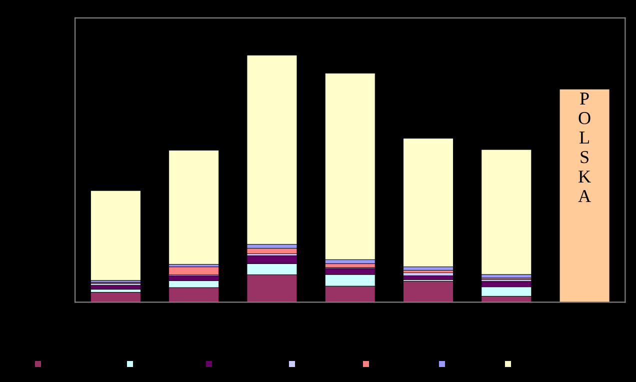  Describe the element at coordinates (584, 147) in the screenshot. I see `annotation: POLSKA` at that location.